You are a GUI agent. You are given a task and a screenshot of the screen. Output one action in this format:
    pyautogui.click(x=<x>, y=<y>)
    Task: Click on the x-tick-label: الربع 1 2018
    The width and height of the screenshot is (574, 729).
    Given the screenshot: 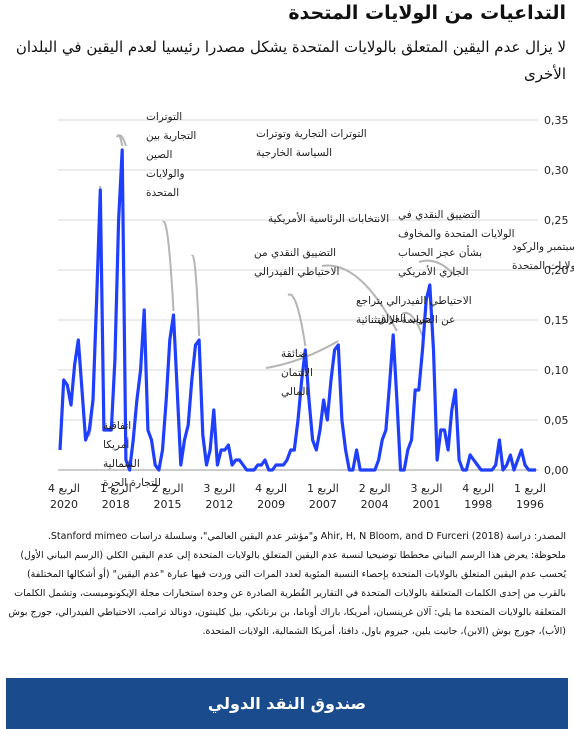 What is the action you would take?
    pyautogui.click(x=116, y=496)
    